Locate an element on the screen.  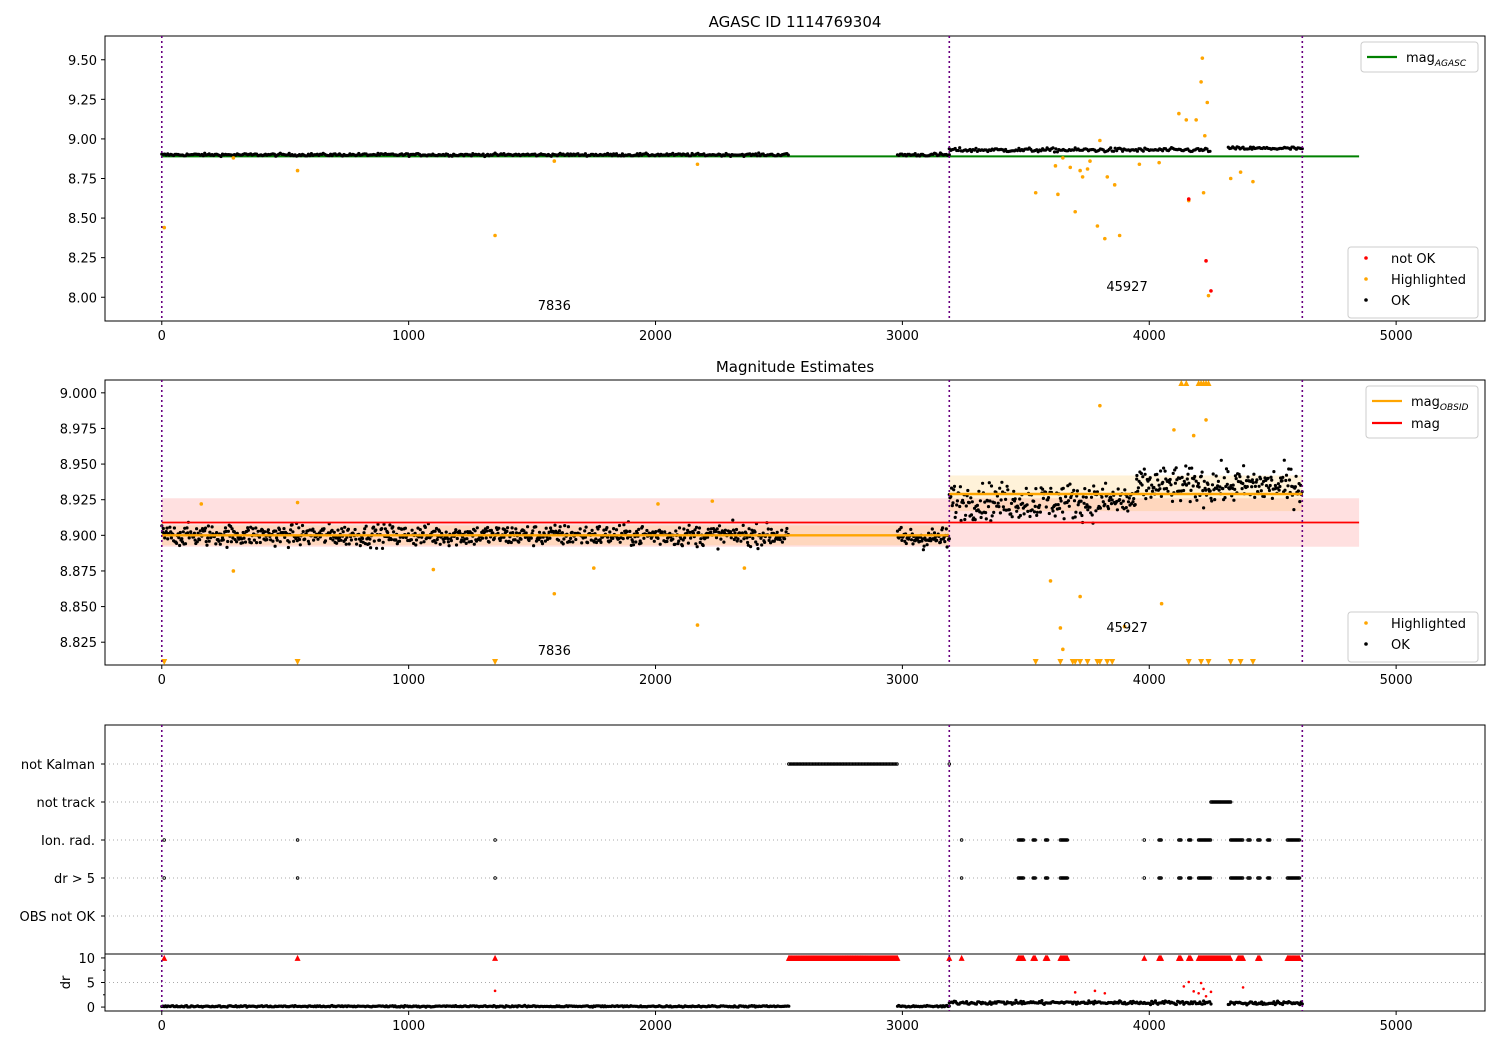
chart1-legend-points-label: OK is located at coordinates (1400, 301).